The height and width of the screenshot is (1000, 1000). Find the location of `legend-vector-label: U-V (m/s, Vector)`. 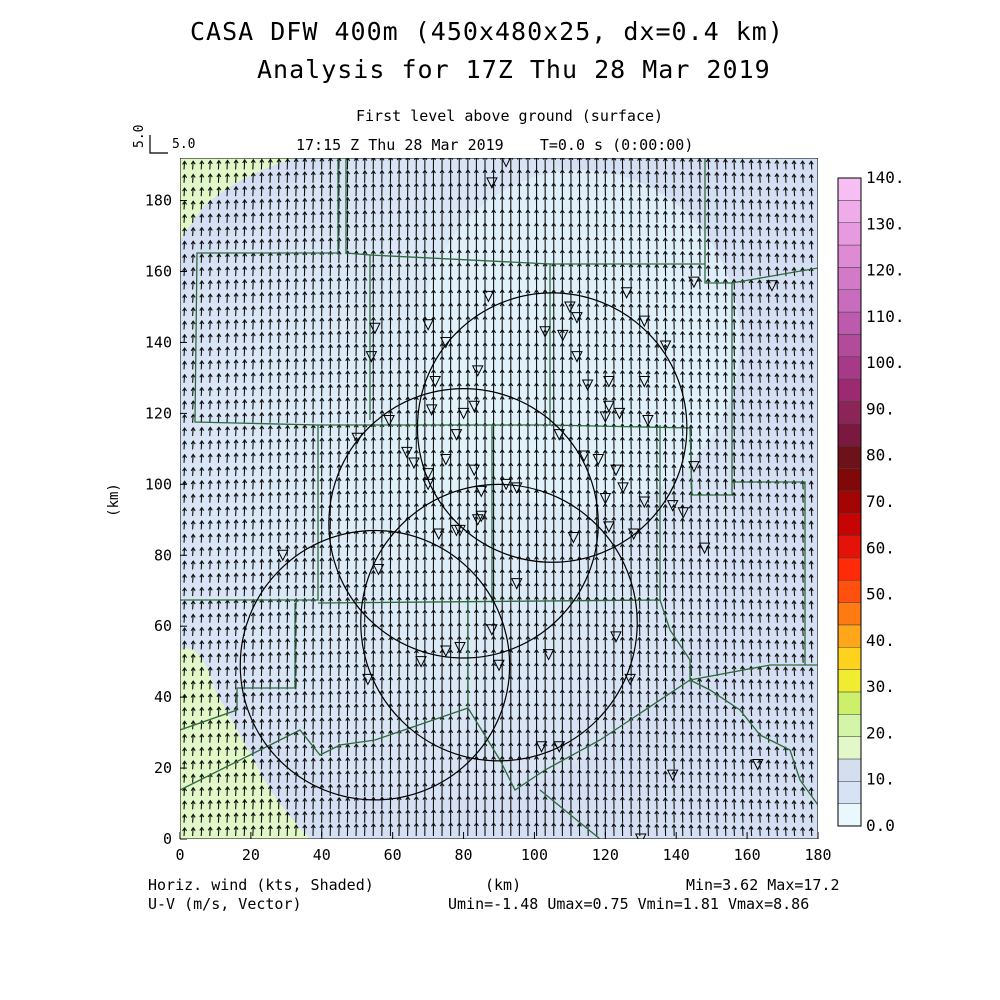

legend-vector-label: U-V (m/s, Vector) is located at coordinates (225, 904).